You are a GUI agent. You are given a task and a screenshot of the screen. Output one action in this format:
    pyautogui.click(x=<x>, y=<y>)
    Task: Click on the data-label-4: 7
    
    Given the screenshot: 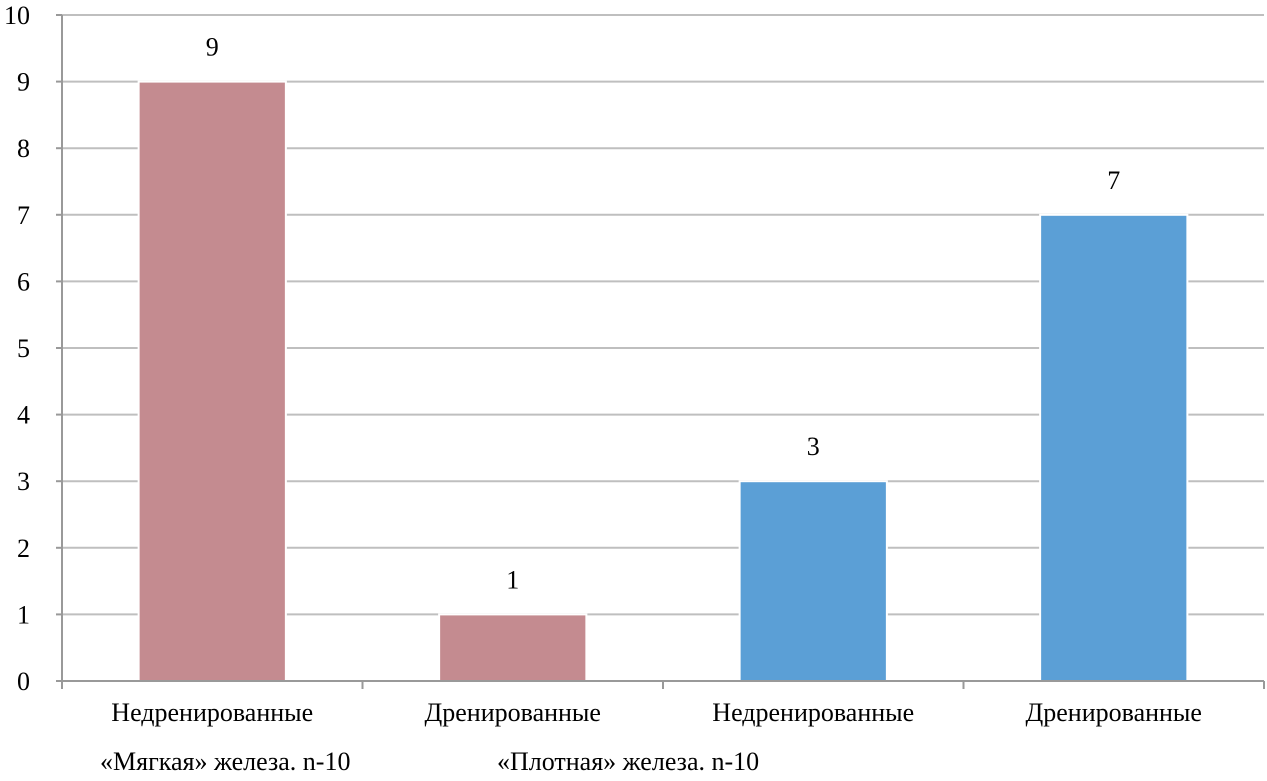 What is the action you would take?
    pyautogui.click(x=1113, y=180)
    